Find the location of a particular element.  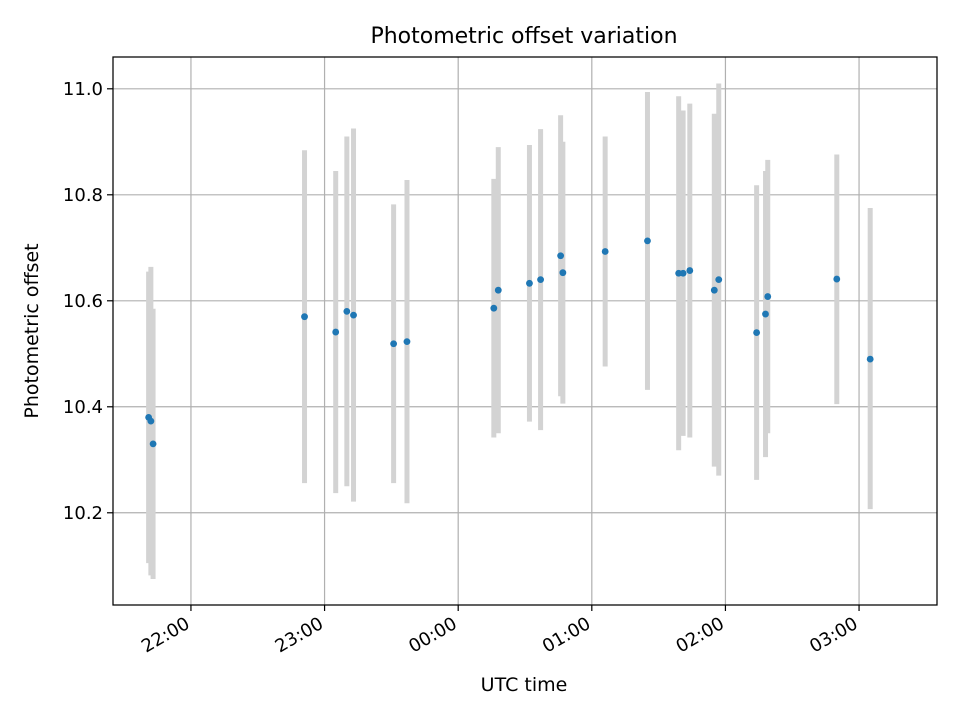

y-axis-ticks: 10.2 10.4 10.6 10.8 11.0 is located at coordinates (88, 301).